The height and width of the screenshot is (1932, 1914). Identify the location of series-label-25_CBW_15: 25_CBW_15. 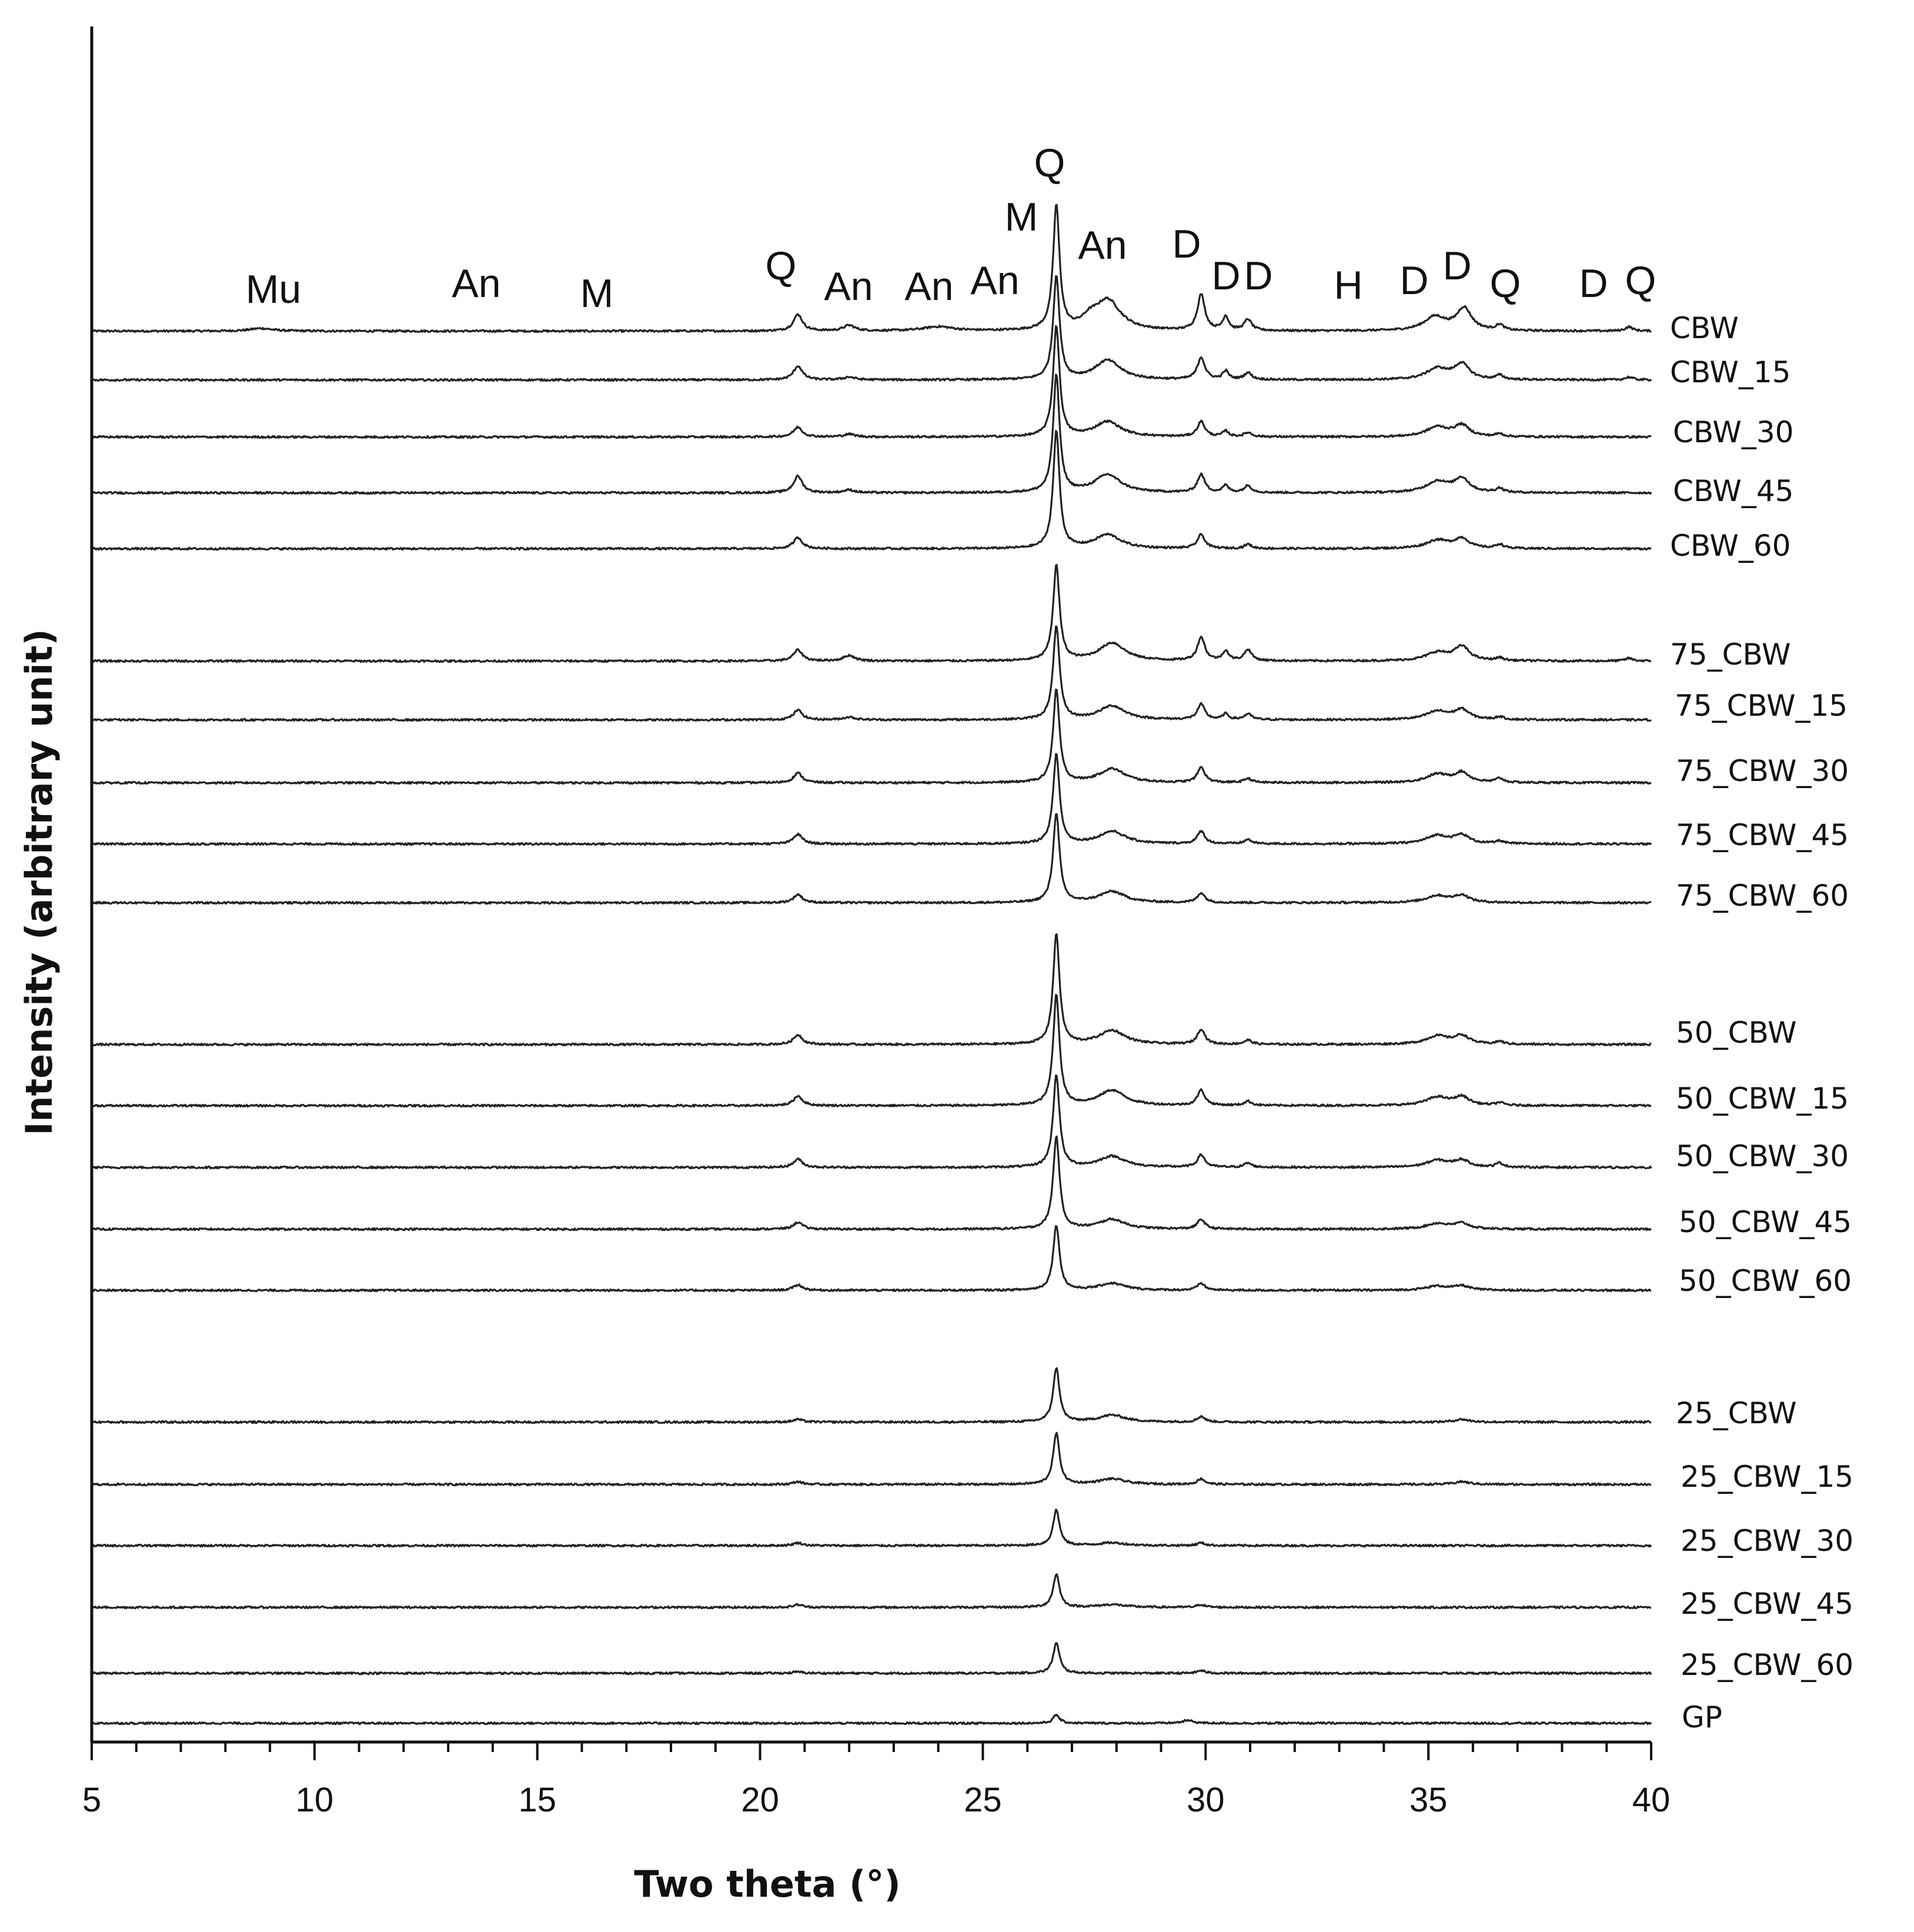
(1767, 1477).